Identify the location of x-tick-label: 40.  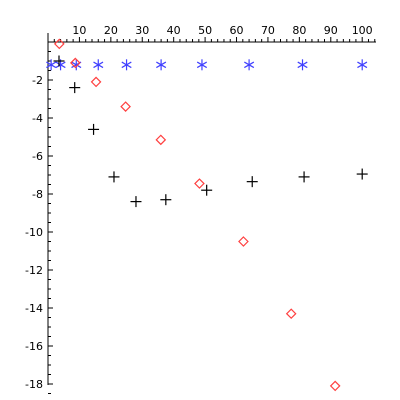
(174, 30).